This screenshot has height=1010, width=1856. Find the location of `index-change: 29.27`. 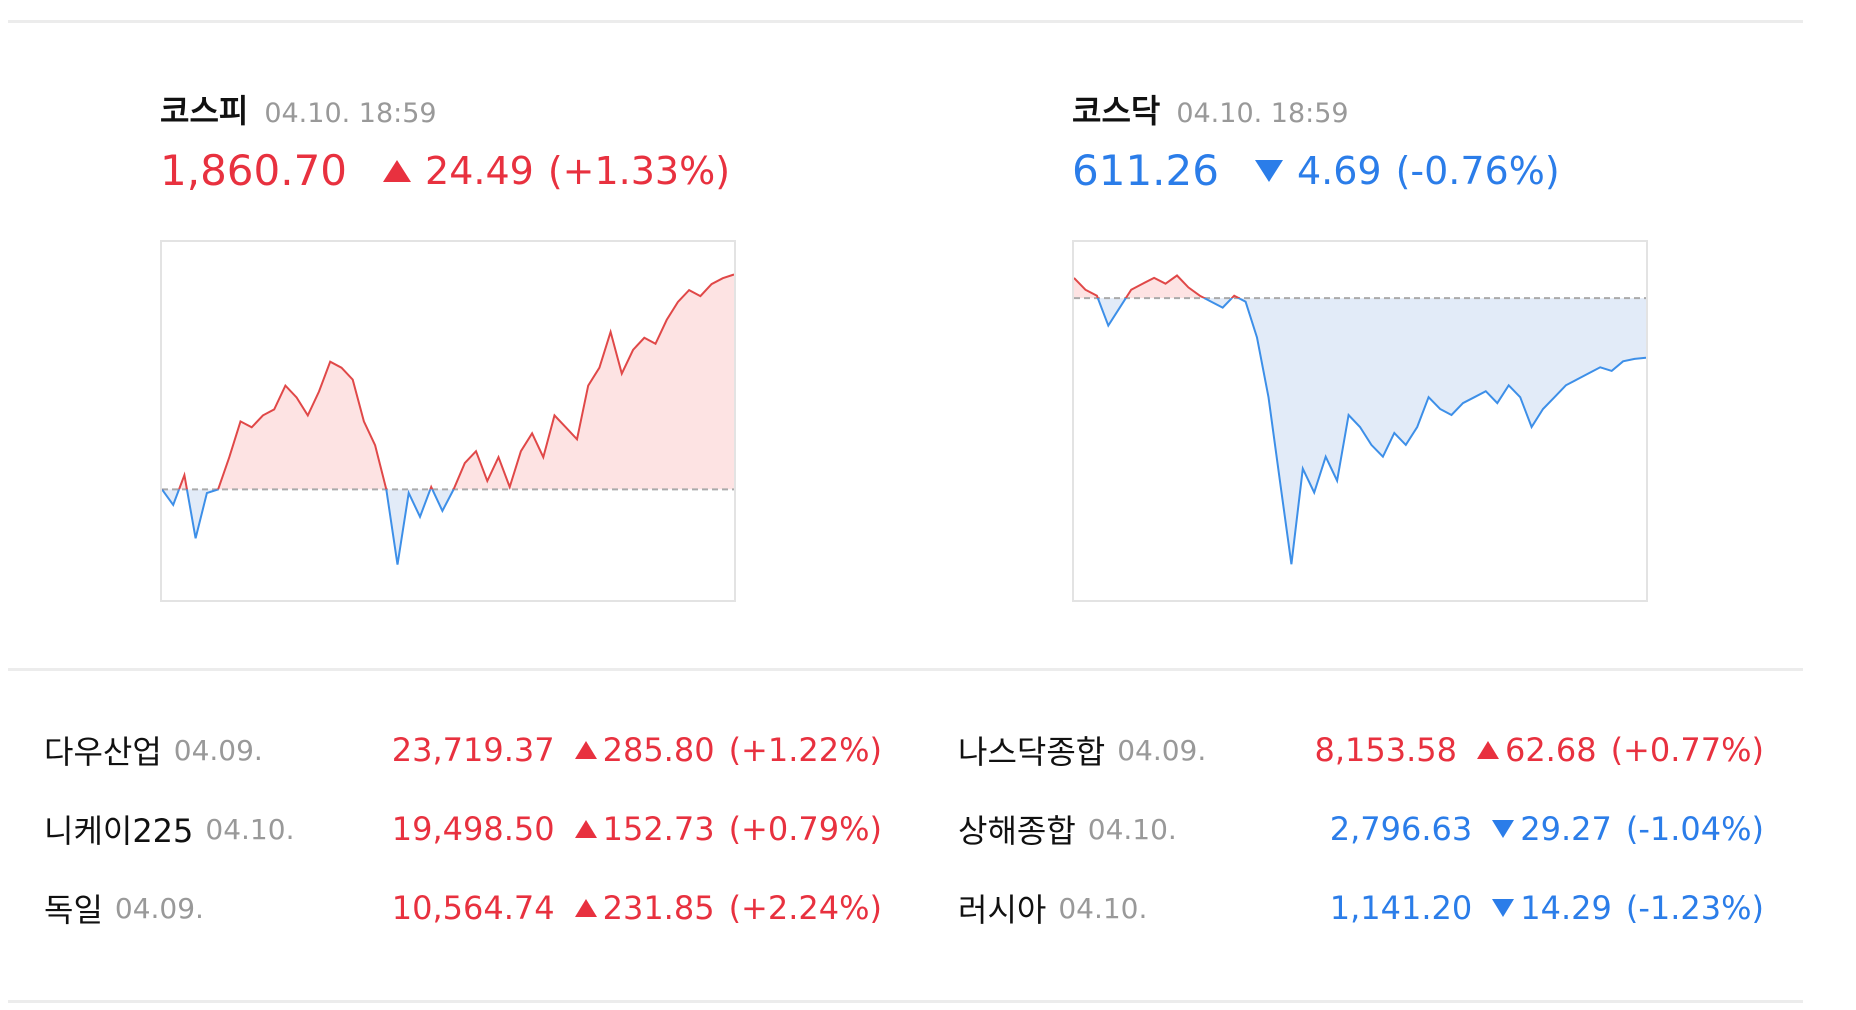

index-change: 29.27 is located at coordinates (1566, 829).